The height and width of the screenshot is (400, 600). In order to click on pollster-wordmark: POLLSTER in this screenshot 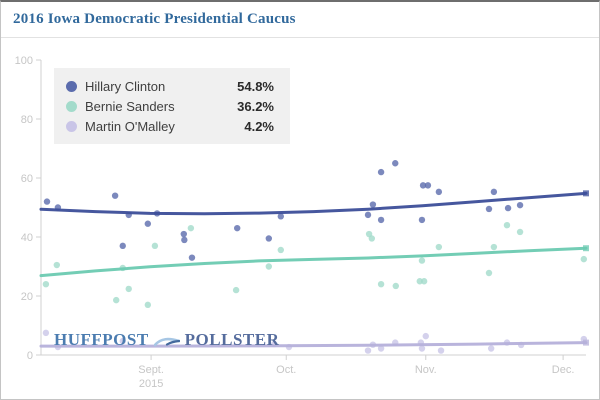, I will do `click(232, 339)`.